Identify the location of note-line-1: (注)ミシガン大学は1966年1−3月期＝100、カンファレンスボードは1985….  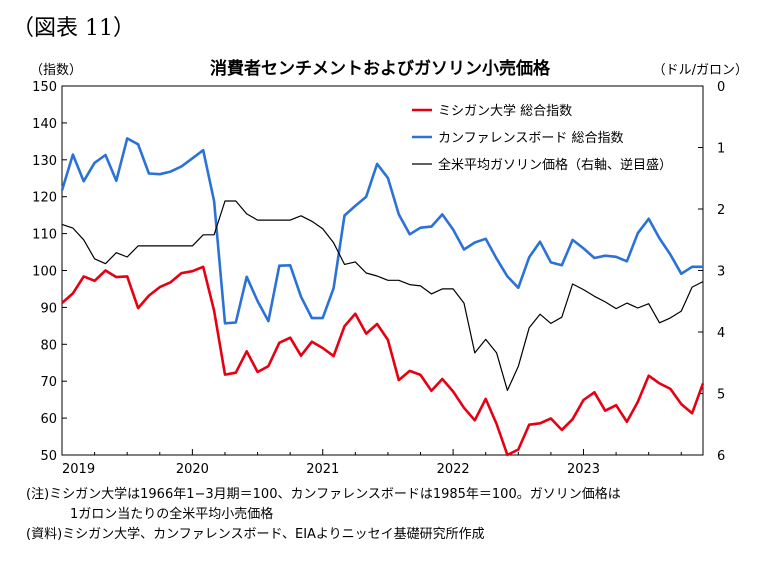
(323, 494).